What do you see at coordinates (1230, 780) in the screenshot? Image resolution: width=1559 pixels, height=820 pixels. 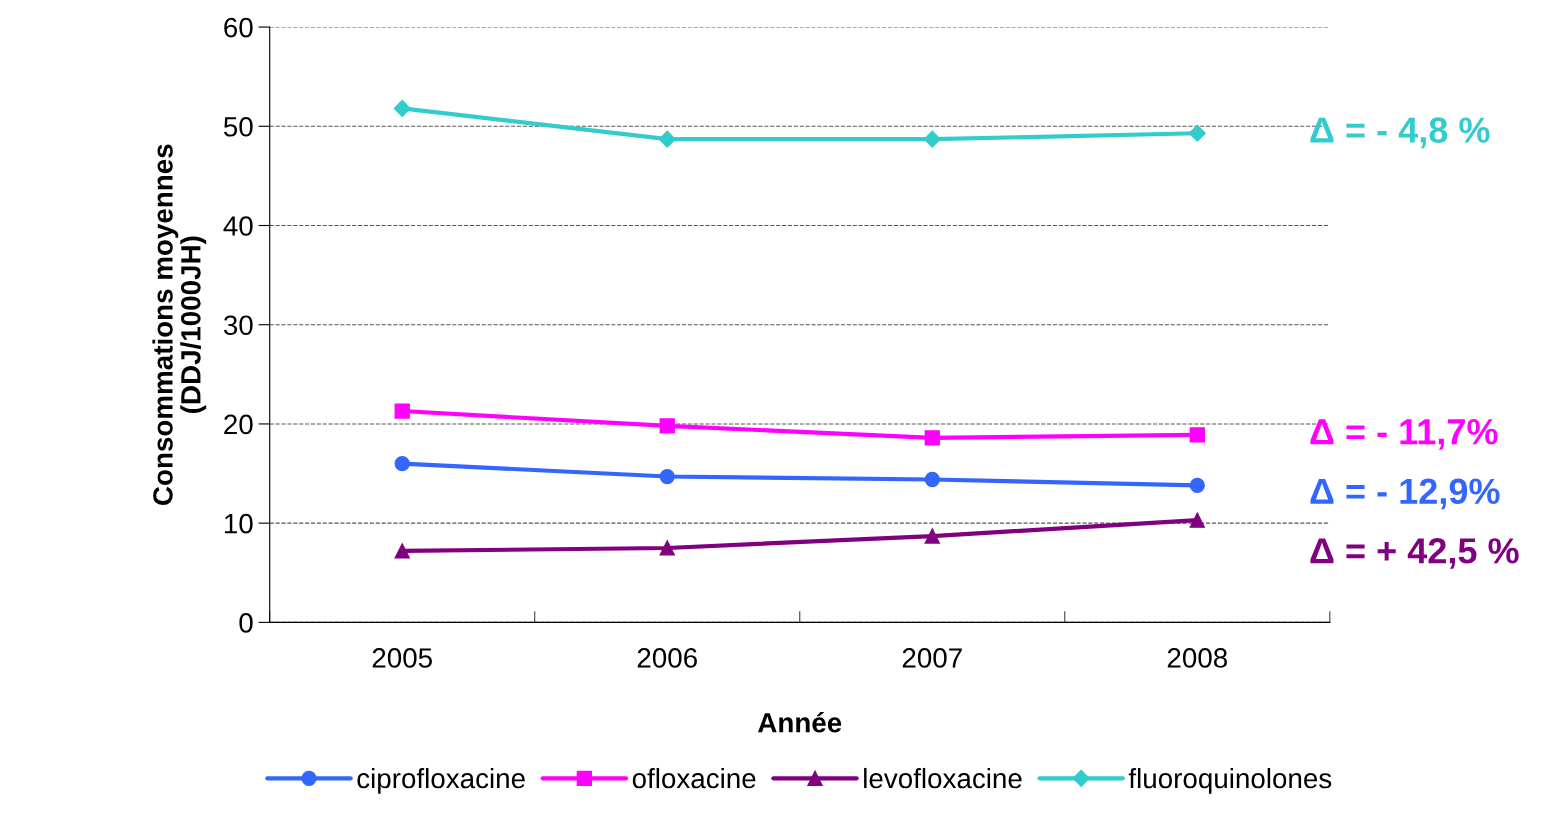 I see `legend-label: fluoroquinolones` at bounding box center [1230, 780].